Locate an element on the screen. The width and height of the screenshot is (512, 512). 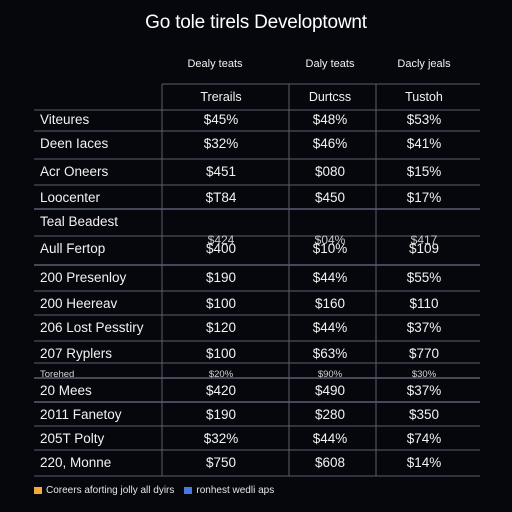
legend-item: Coreers aforting jolly all dyirs is located at coordinates (104, 490).